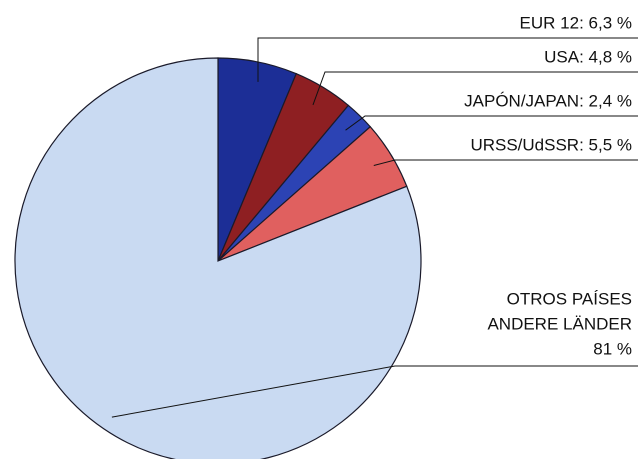 This screenshot has width=638, height=459. I want to click on slice-label: JAPÓN/JAPAN: 2,4 %, so click(548, 100).